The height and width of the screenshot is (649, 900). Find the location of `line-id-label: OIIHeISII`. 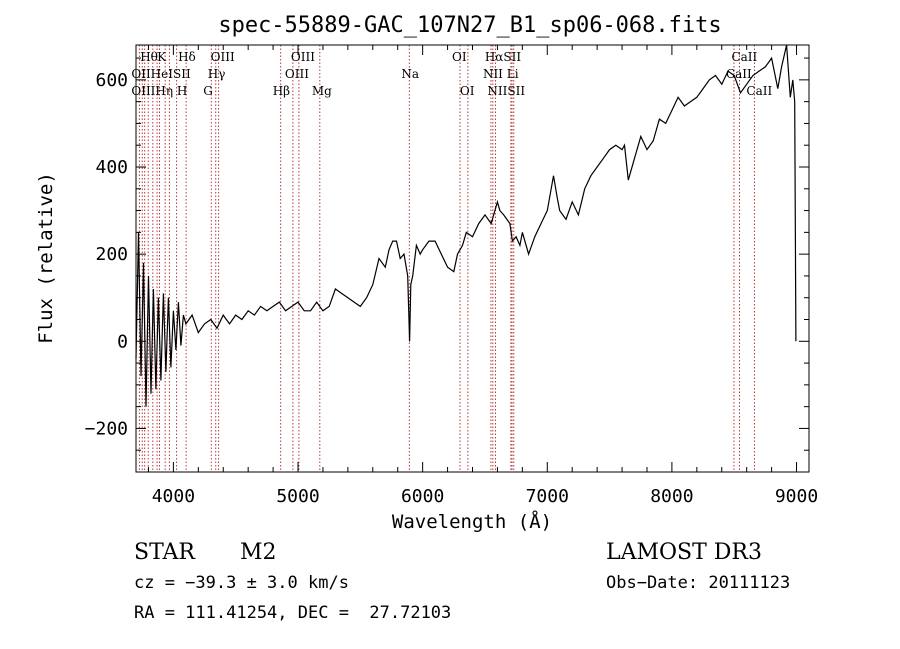

line-id-label: OIIHeISII is located at coordinates (161, 74).